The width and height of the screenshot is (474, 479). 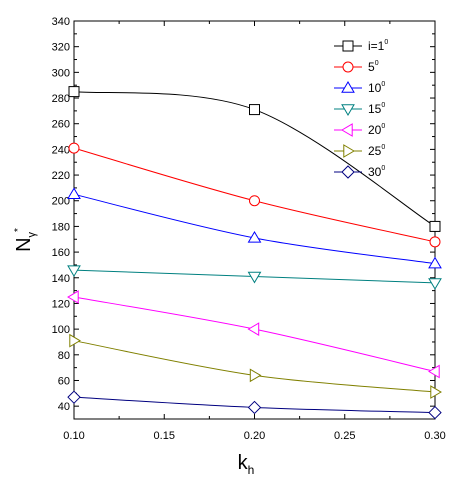 I want to click on y-tick-label: 40, so click(x=64, y=407).